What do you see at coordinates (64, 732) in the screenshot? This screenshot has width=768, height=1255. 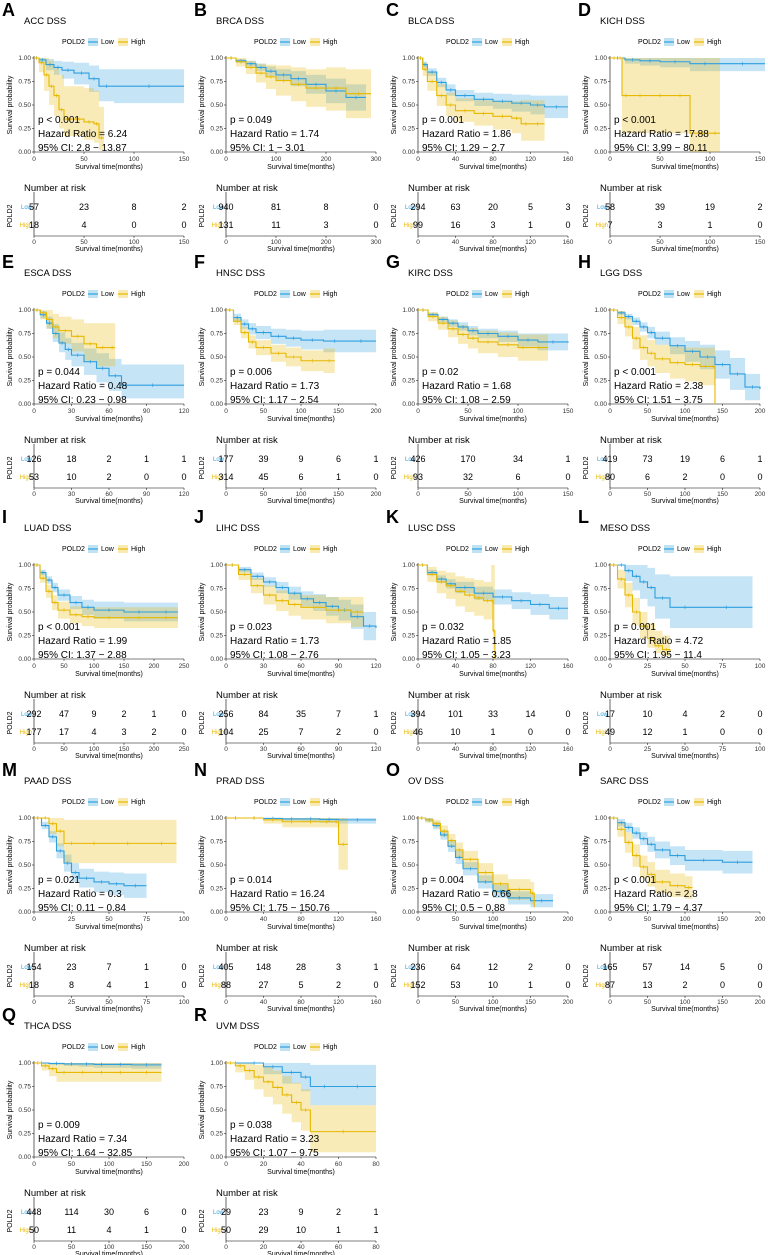 I see `risk-high-count: 17` at bounding box center [64, 732].